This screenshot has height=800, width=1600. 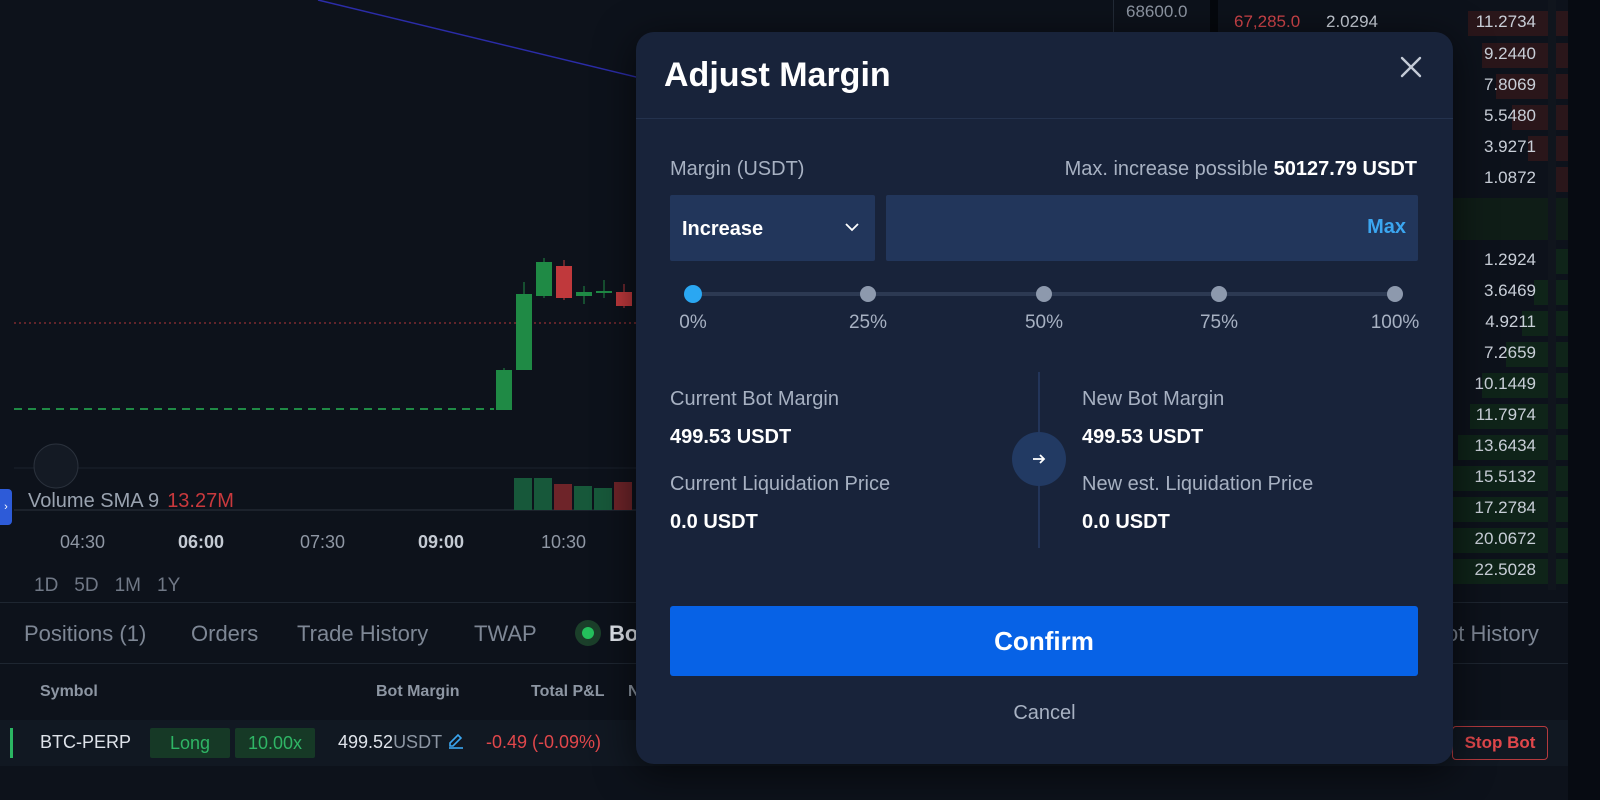 I want to click on margin-mode-select: Increase, so click(x=772, y=228).